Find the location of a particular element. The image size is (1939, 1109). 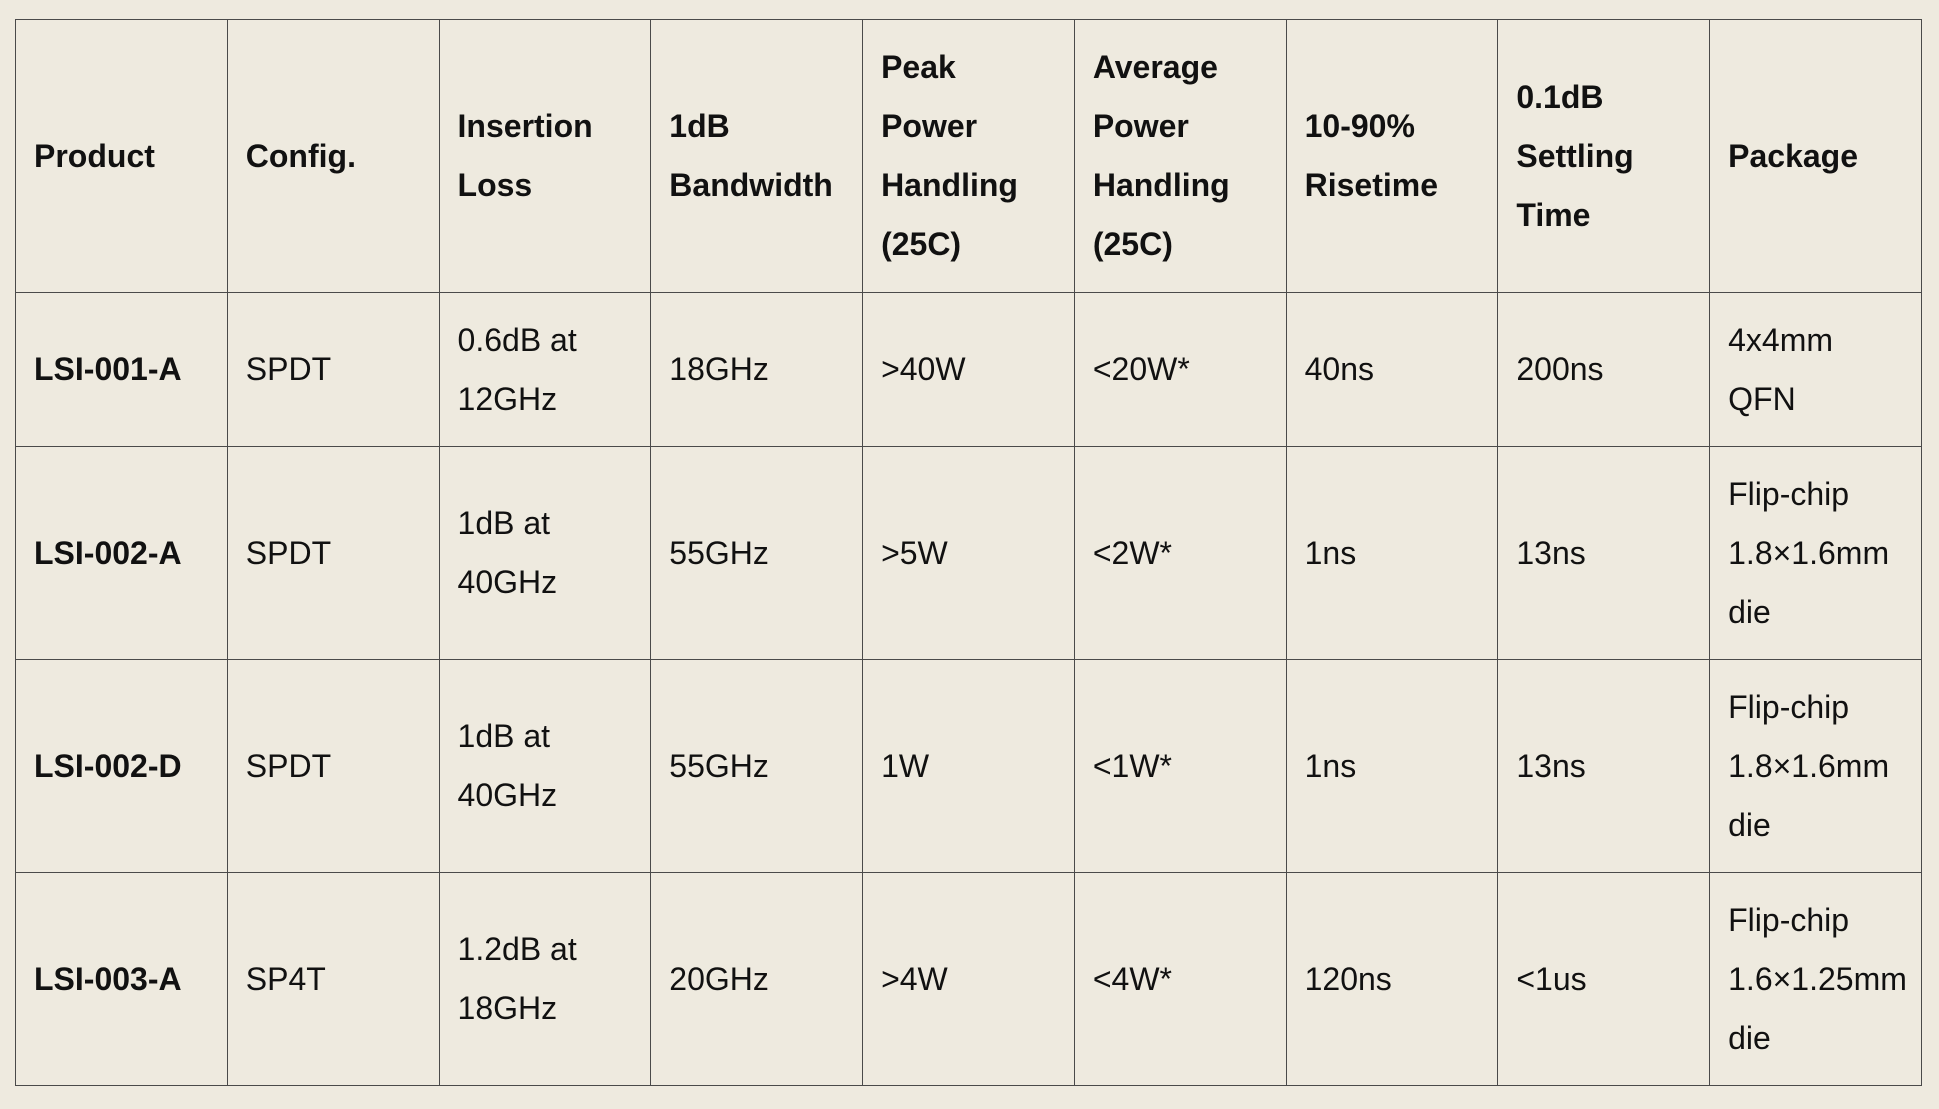

header-cell: Product is located at coordinates (121, 156).